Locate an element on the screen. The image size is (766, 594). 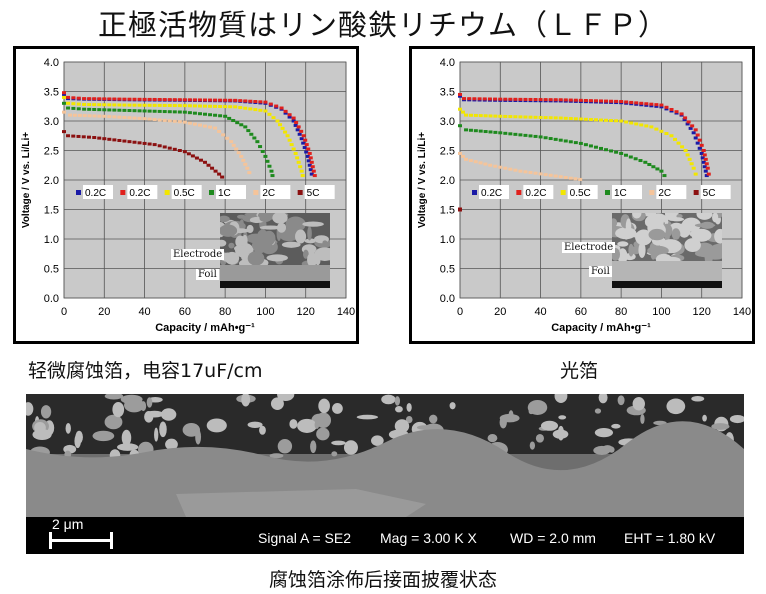
legend-swatch is located at coordinates (652, 192).